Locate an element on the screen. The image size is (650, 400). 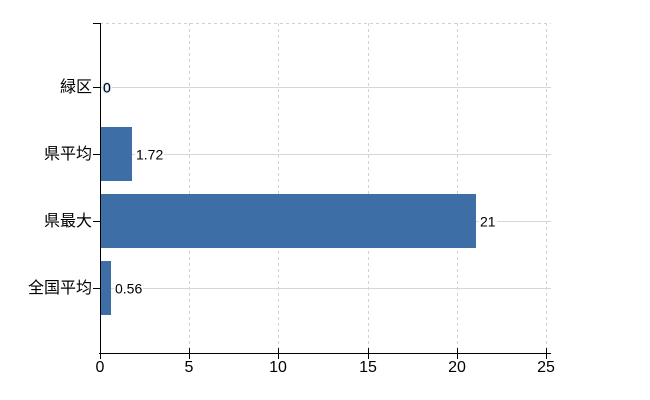
value-label: 21 is located at coordinates (488, 221).